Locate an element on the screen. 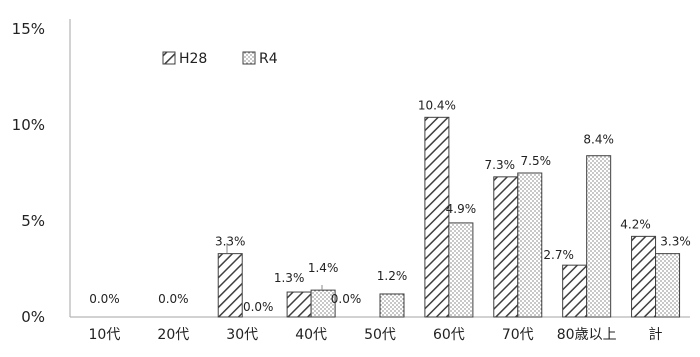 The width and height of the screenshot is (700, 357). x-tick-label: 30代 is located at coordinates (242, 335).